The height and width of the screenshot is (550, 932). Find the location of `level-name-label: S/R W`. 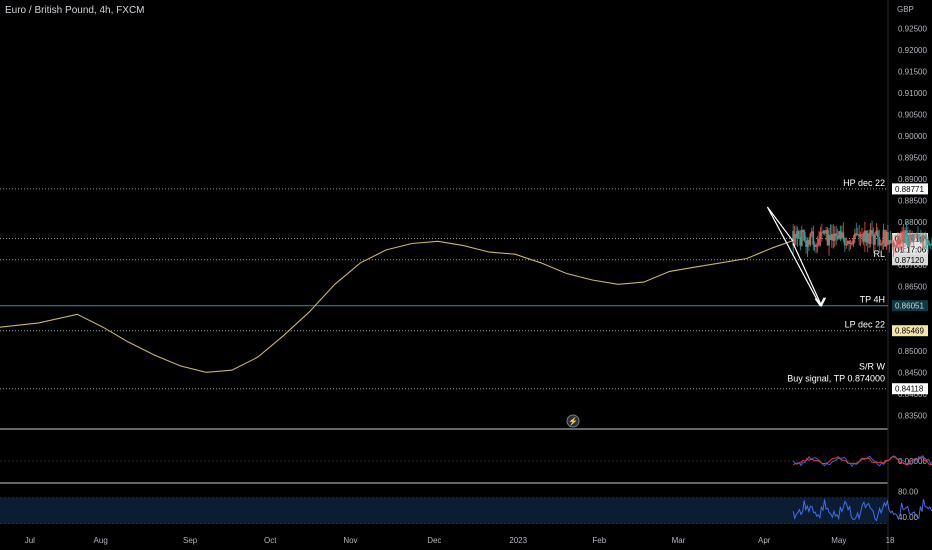

level-name-label: S/R W is located at coordinates (872, 367).